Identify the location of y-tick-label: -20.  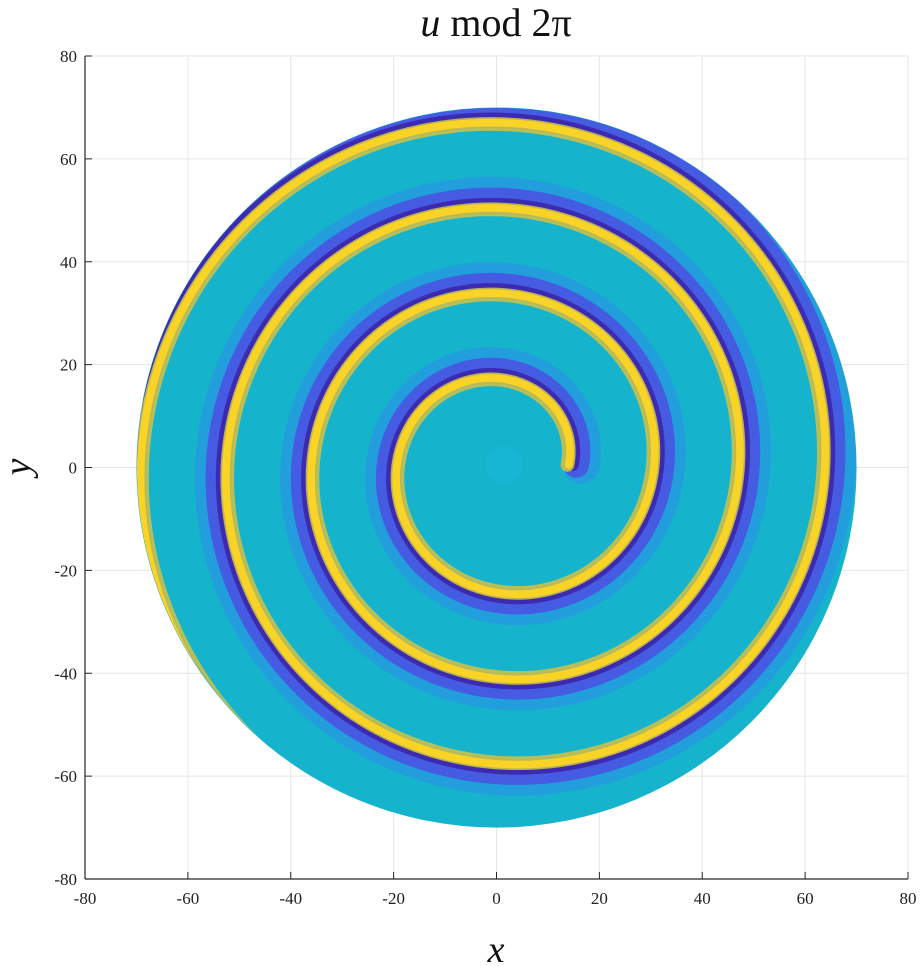
(65, 570).